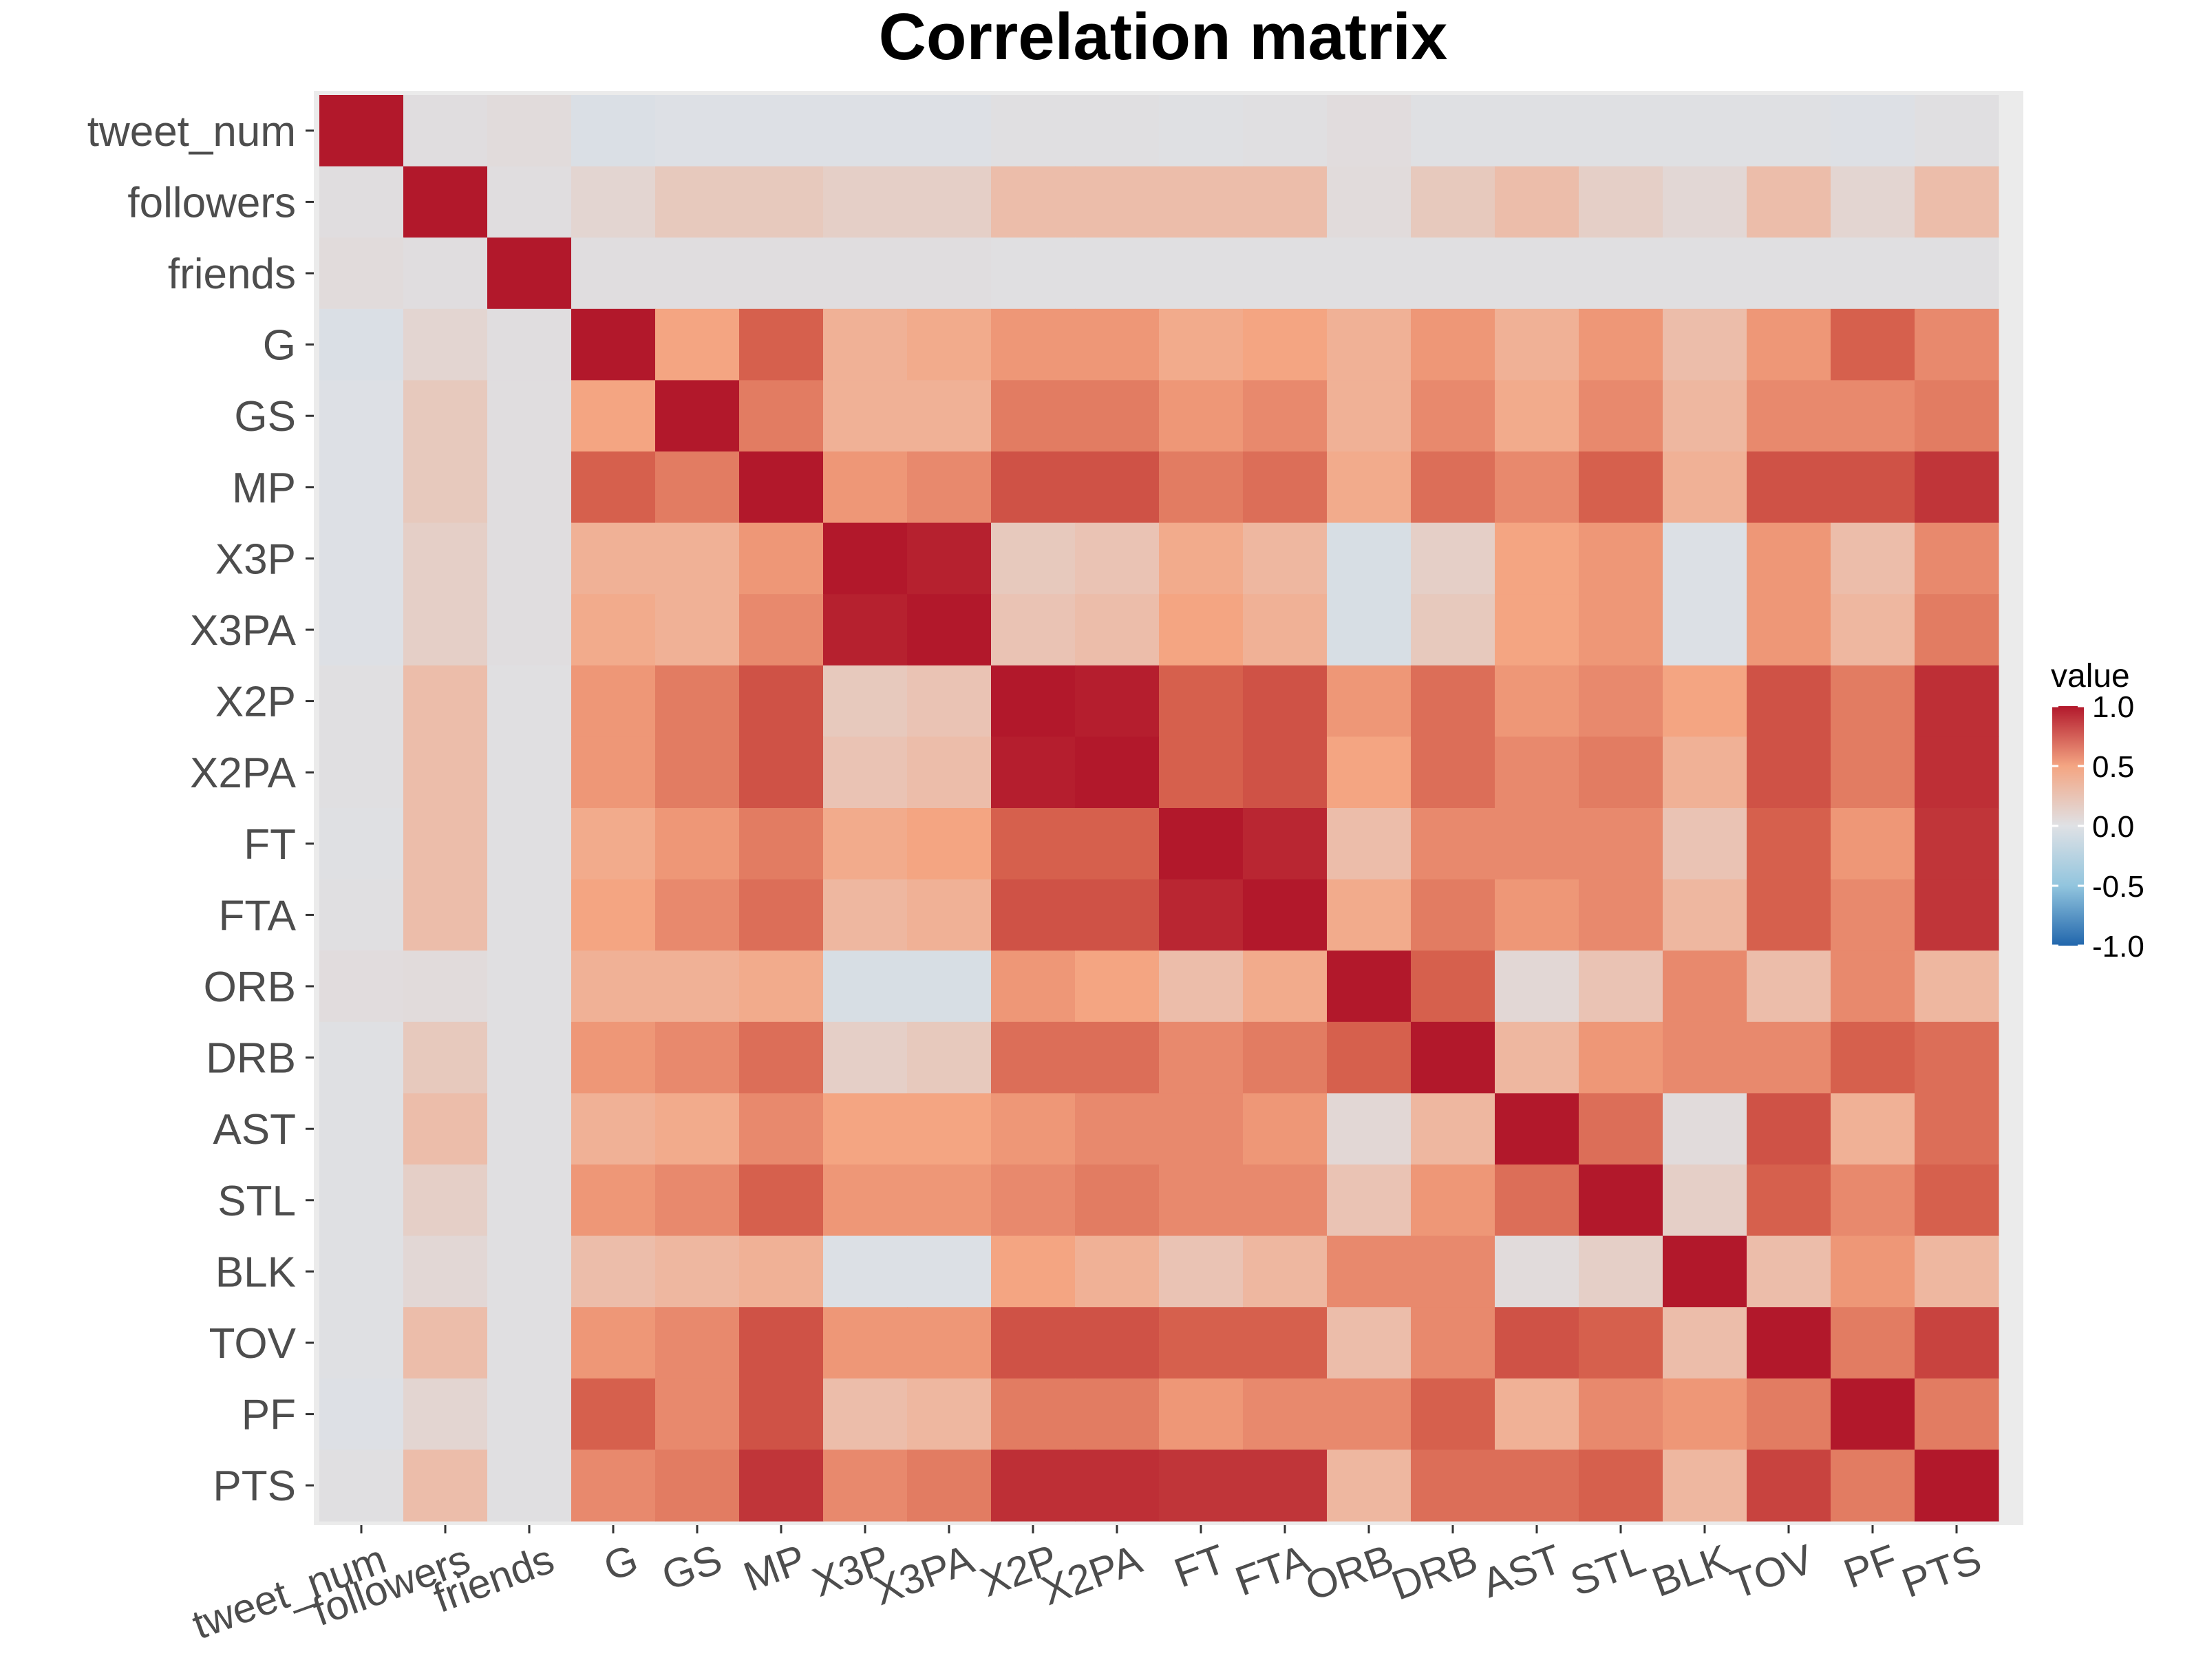  What do you see at coordinates (258, 916) in the screenshot?
I see `y-tick-label: FTA` at bounding box center [258, 916].